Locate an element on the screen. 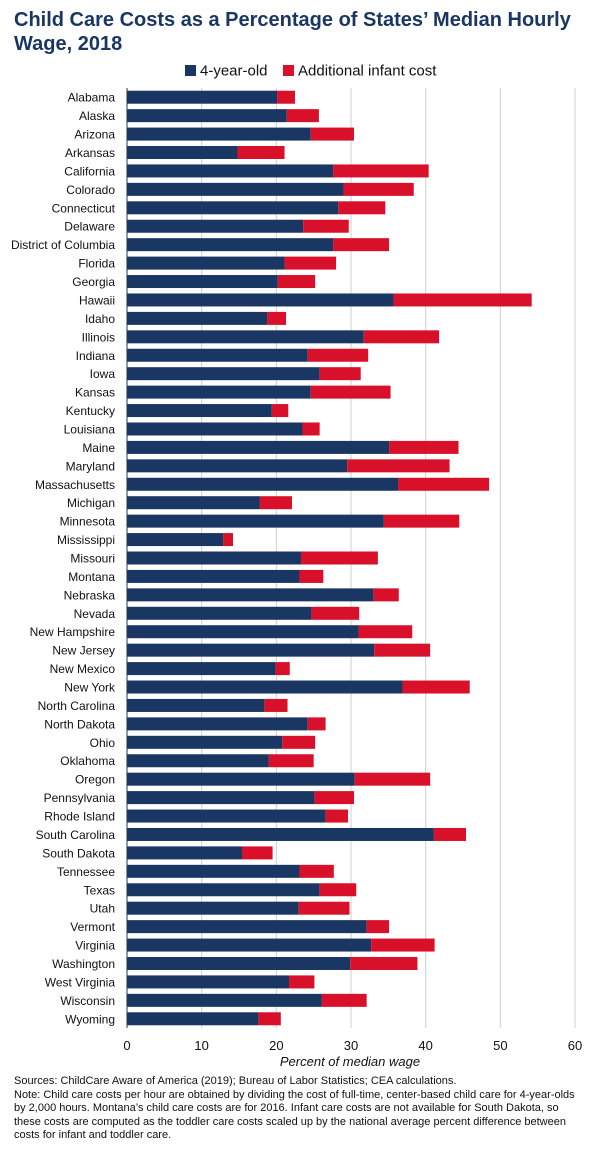 The width and height of the screenshot is (594, 1163). category-label: Kentucky is located at coordinates (90, 411).